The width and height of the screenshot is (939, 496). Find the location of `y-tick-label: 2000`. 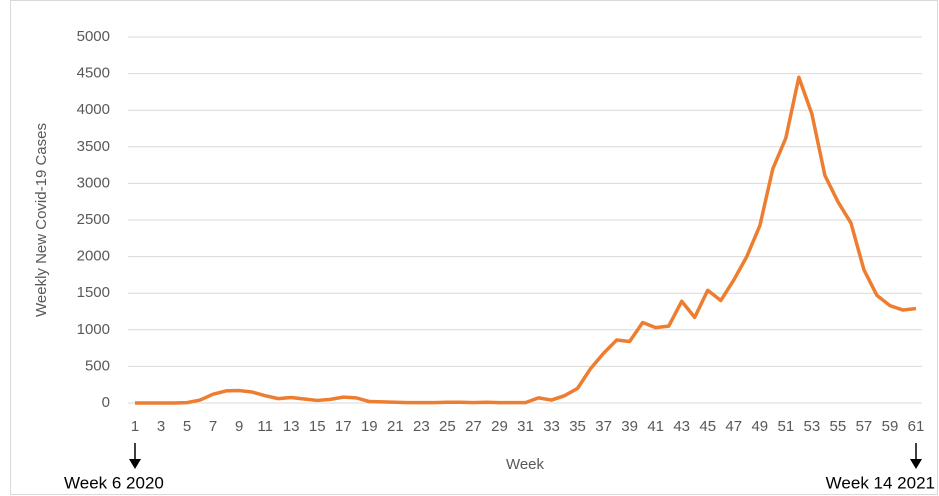

y-tick-label: 2000 is located at coordinates (93, 256).